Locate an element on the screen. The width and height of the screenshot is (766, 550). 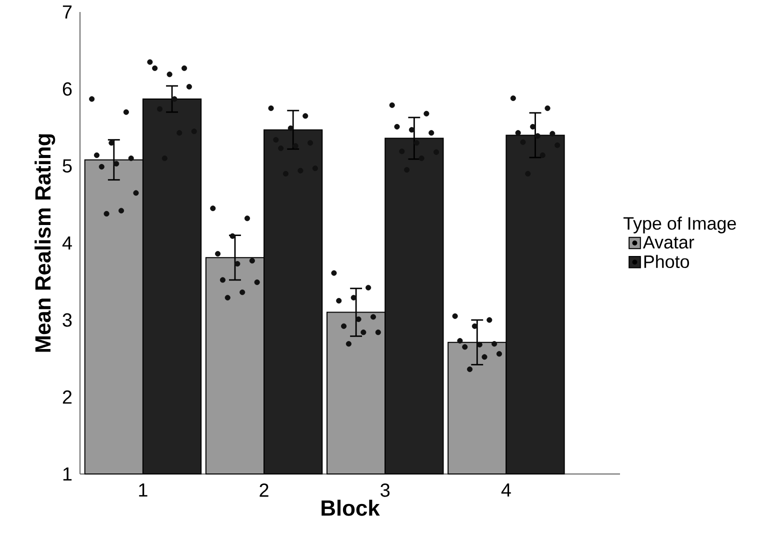
y-tick-label: 5 is located at coordinates (67, 166).